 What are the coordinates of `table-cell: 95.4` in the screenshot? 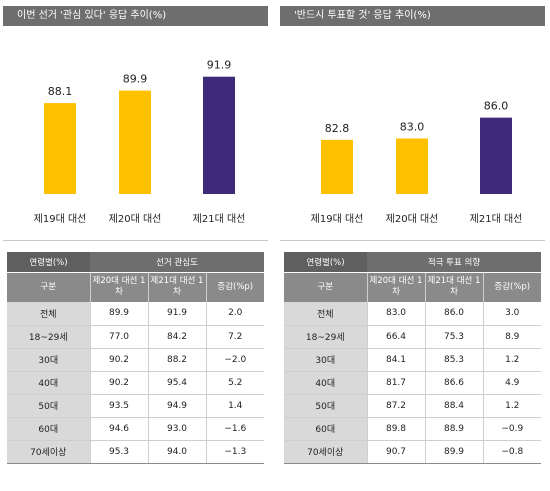 It's located at (176, 383).